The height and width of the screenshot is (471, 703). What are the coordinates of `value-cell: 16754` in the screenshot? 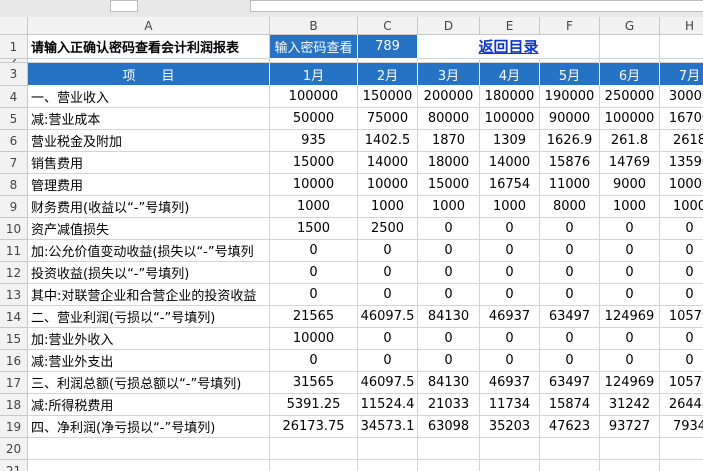 It's located at (510, 185).